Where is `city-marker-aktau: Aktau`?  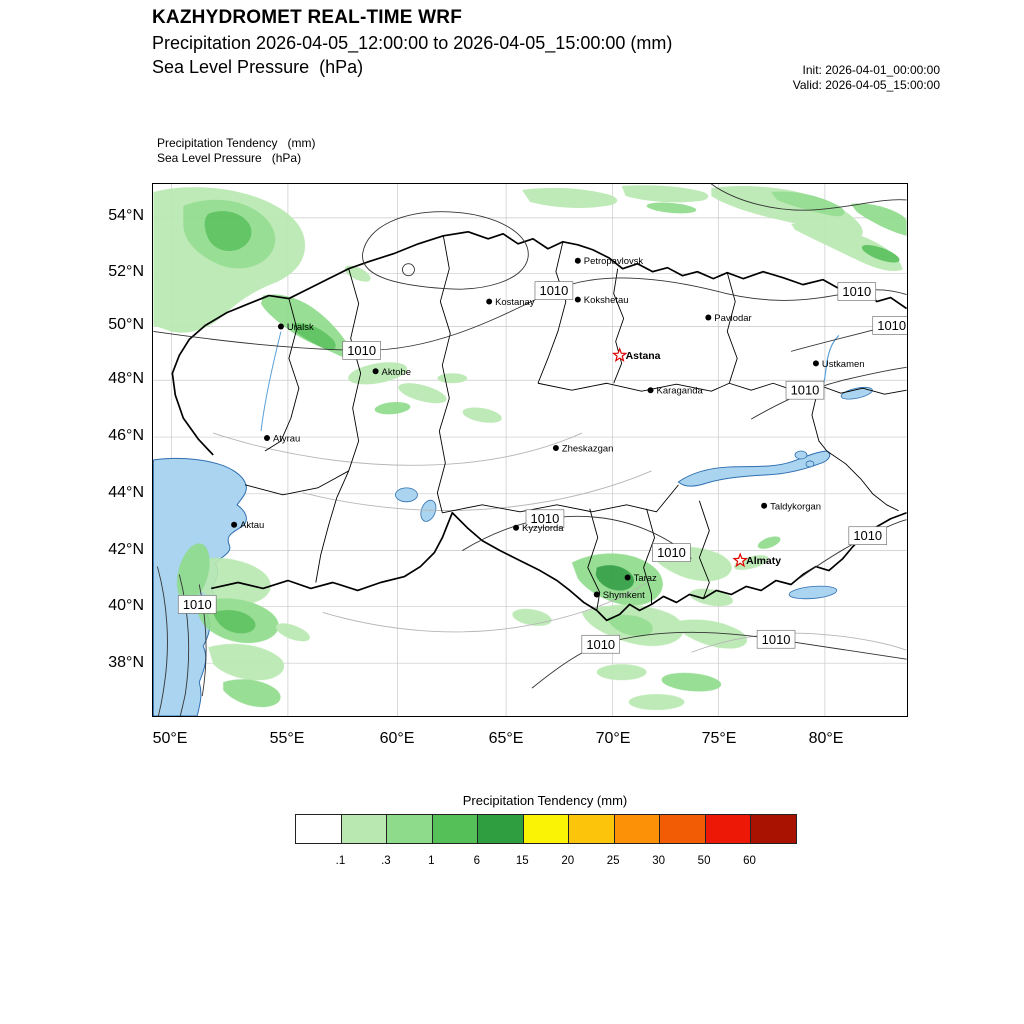 city-marker-aktau: Aktau is located at coordinates (247, 525).